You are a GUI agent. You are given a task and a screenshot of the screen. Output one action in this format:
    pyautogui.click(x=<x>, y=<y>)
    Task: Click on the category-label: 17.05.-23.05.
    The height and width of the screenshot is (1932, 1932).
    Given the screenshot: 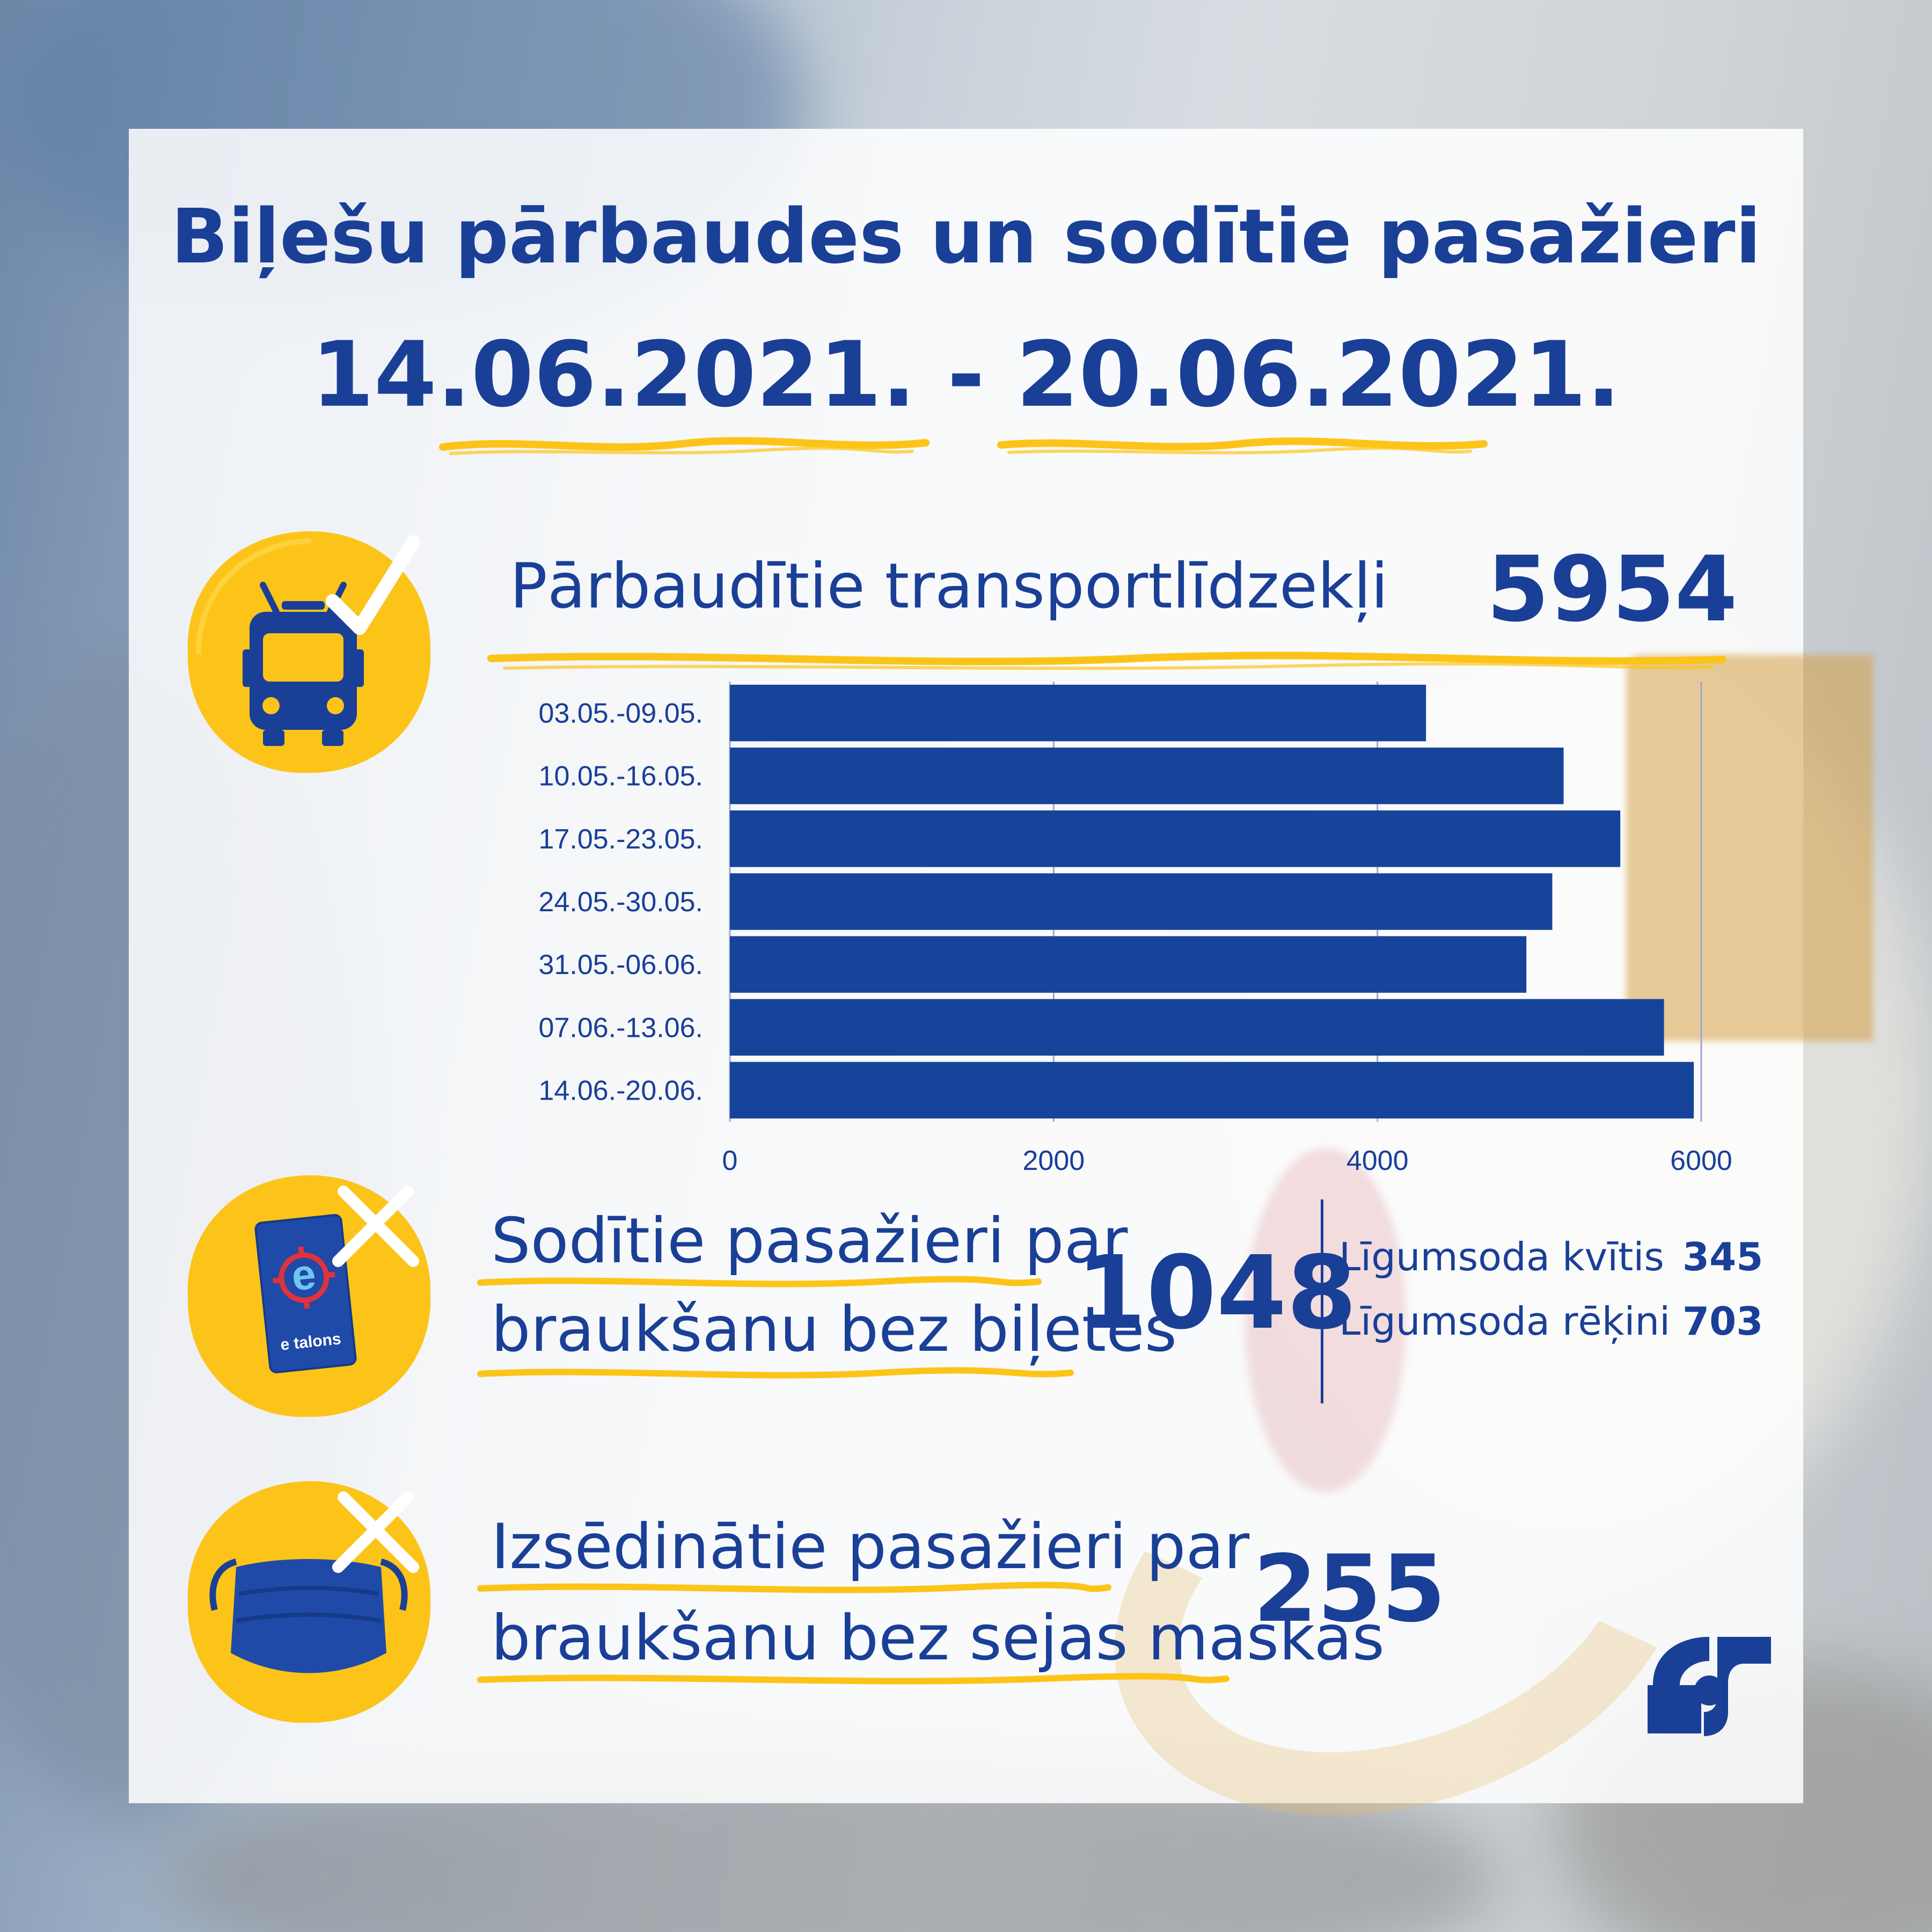 What is the action you would take?
    pyautogui.click(x=621, y=839)
    